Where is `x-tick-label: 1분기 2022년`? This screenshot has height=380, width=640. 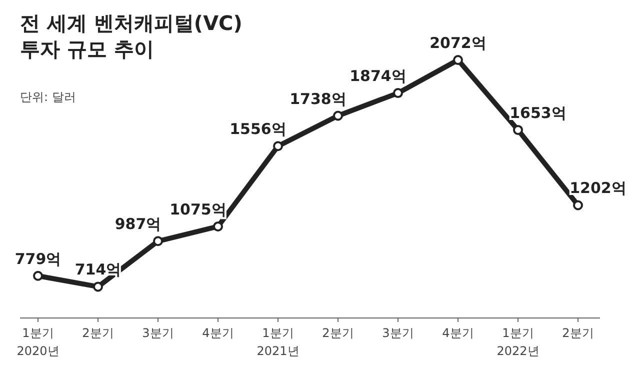
x-tick-label: 1분기 2022년 is located at coordinates (518, 342).